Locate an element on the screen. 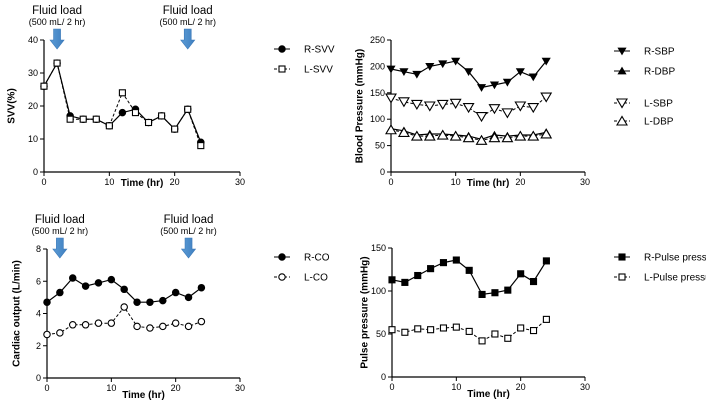 Image resolution: width=706 pixels, height=418 pixels. y-tick-label: 8 is located at coordinates (38, 249).